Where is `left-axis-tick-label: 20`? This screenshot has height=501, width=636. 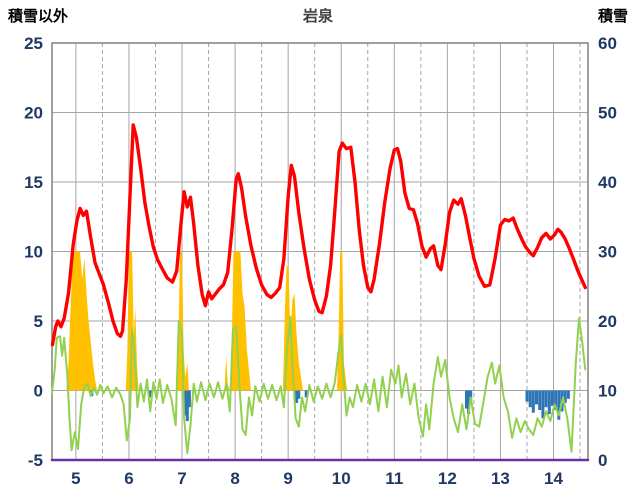 left-axis-tick-label: 20 is located at coordinates (33, 113).